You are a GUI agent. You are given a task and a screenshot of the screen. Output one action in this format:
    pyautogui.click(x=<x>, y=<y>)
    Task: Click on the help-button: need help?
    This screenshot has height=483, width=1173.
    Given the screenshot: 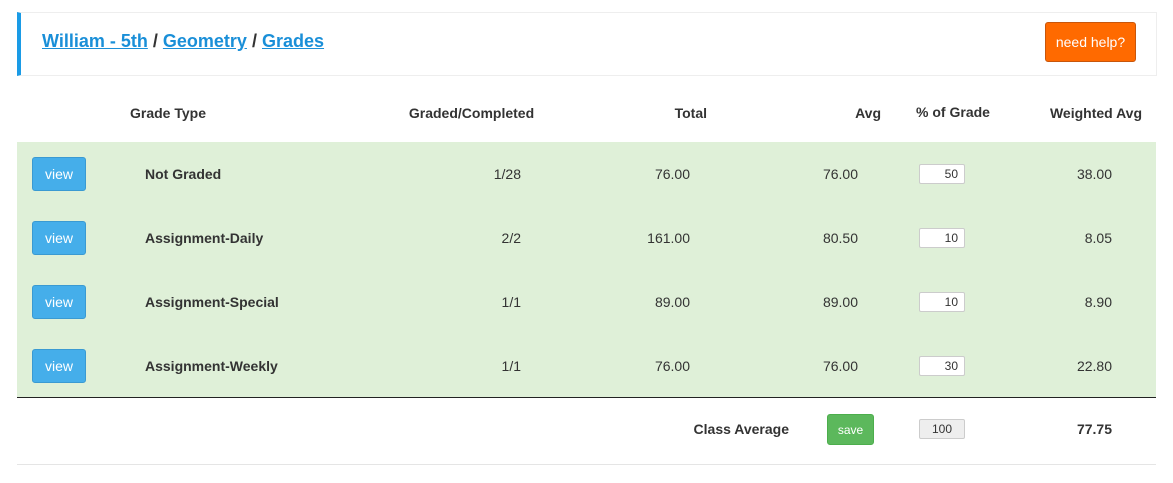 What is the action you would take?
    pyautogui.click(x=1090, y=42)
    